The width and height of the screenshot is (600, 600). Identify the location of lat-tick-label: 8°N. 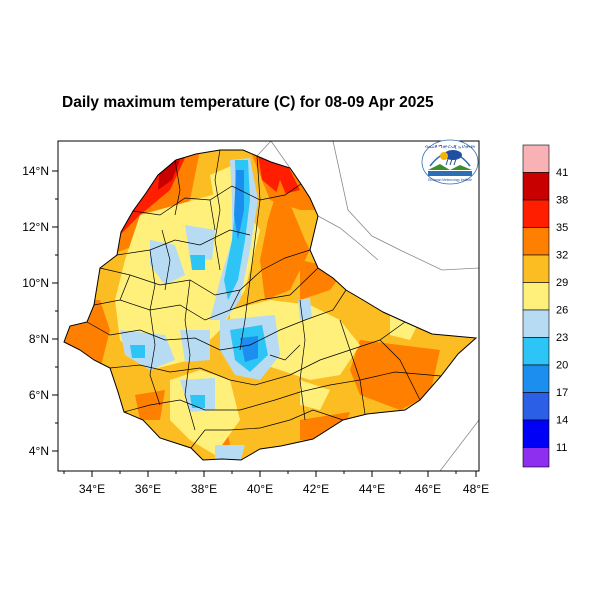
(39, 339).